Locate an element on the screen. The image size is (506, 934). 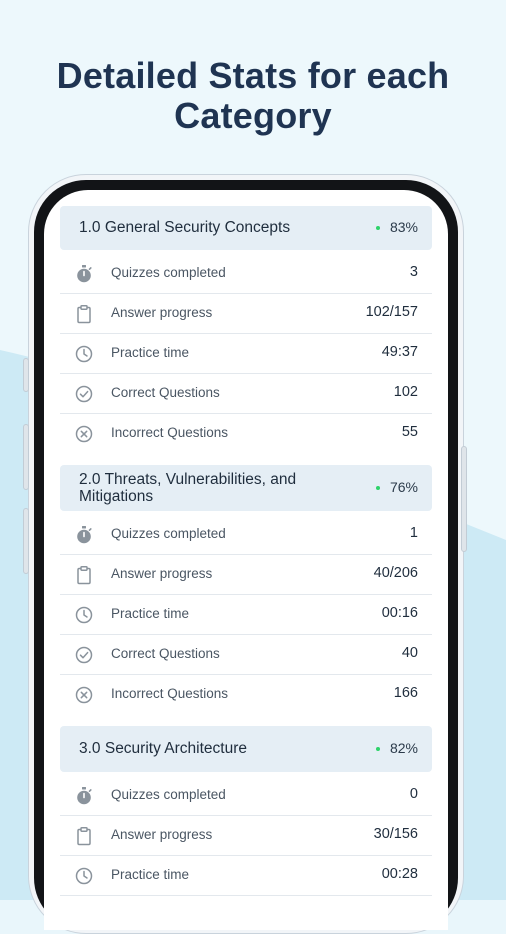
volume-button-bottom is located at coordinates (26, 541).